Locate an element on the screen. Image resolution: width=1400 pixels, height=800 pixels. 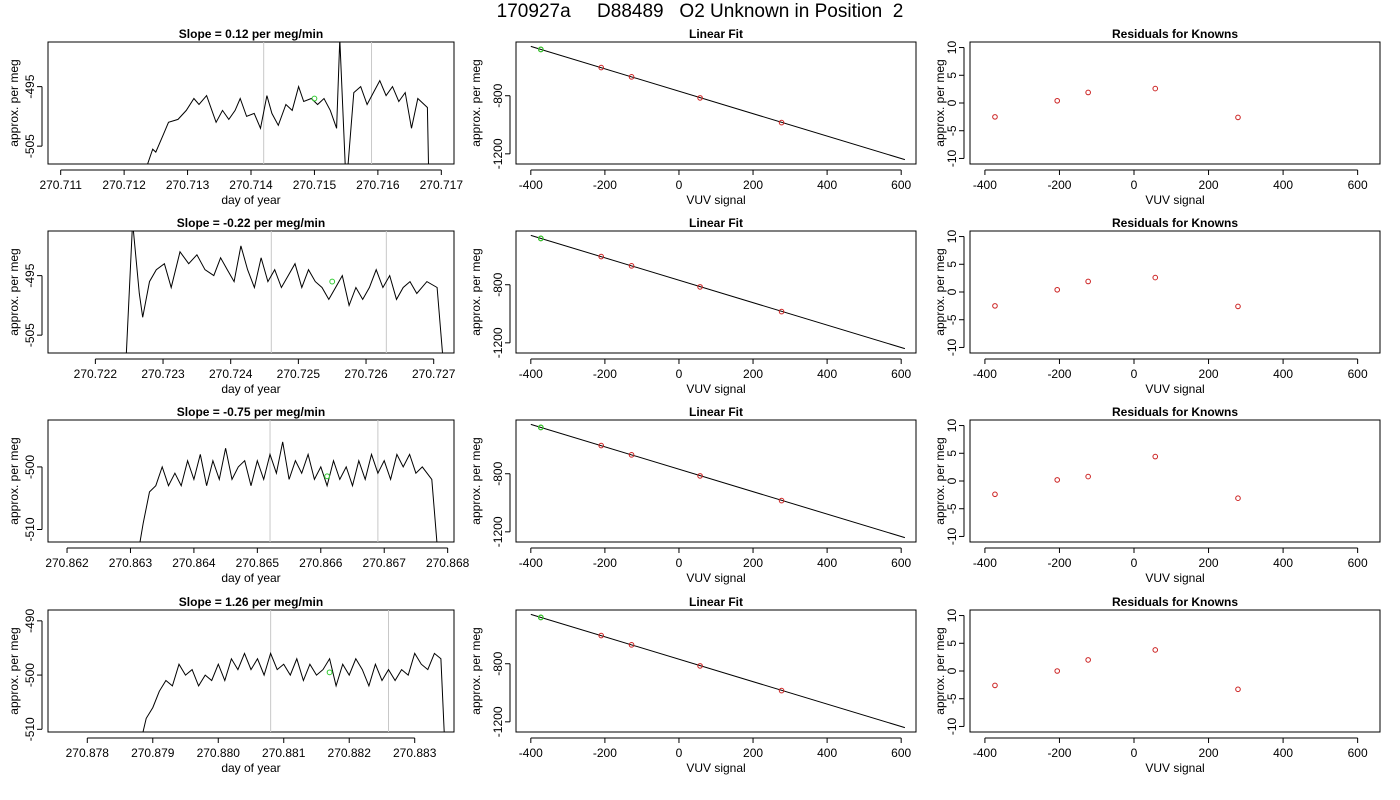
timeseries-y-tick-label: -490 is located at coordinates (30, 621).